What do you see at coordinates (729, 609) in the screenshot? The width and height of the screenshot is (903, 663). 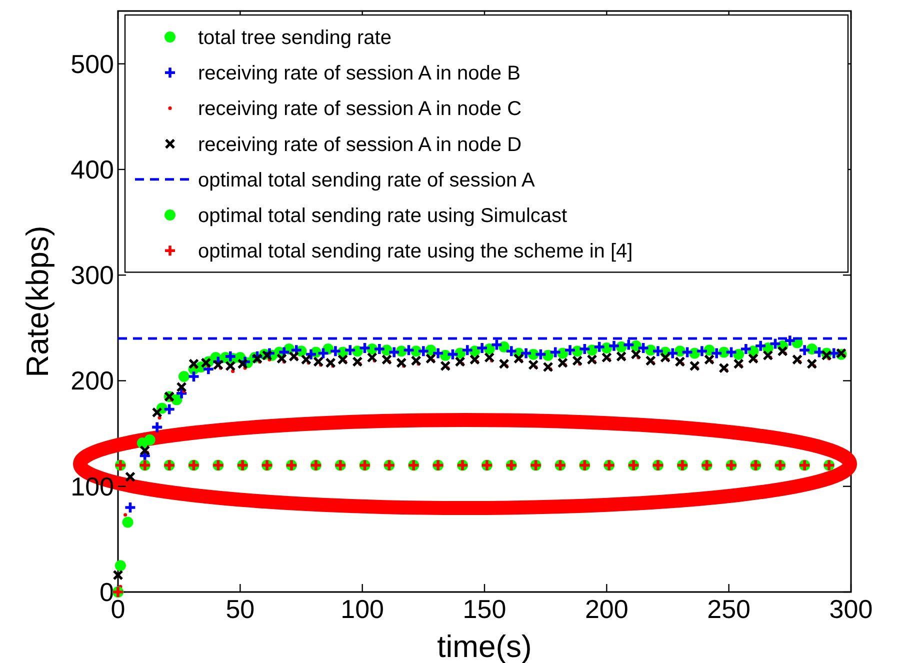 I see `x-tick-label: 250` at bounding box center [729, 609].